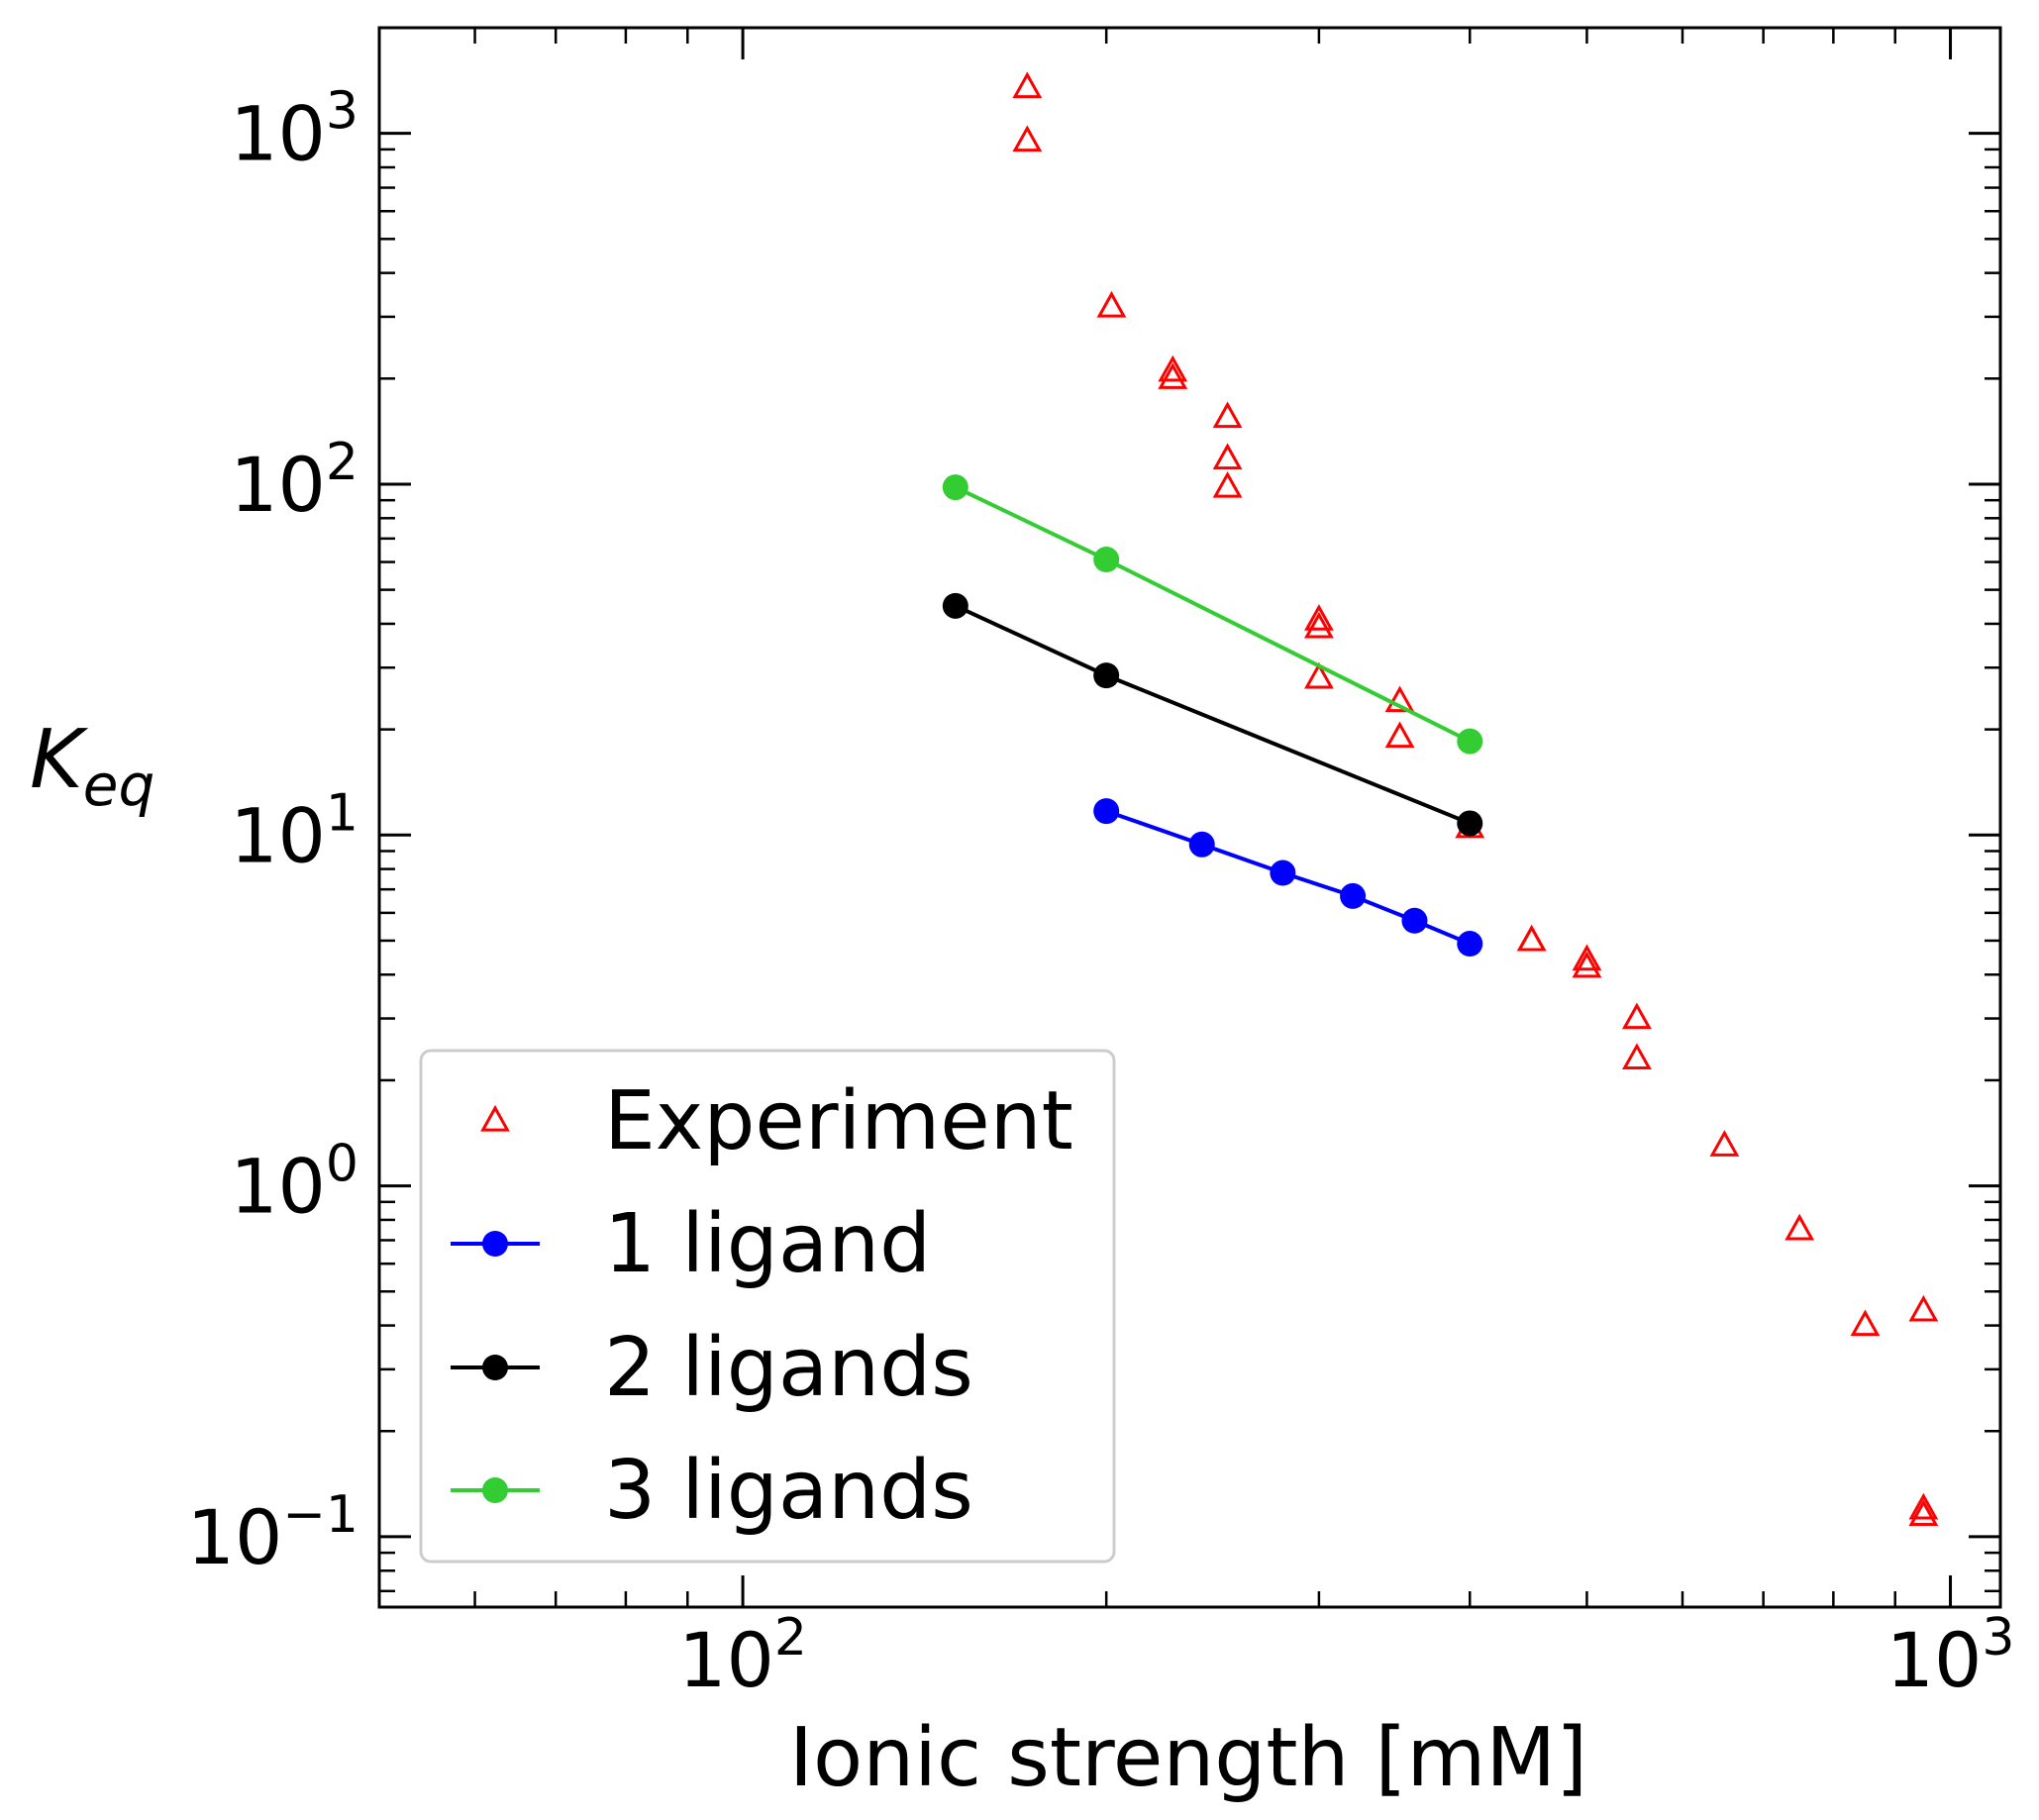 Image resolution: width=2039 pixels, height=1820 pixels. What do you see at coordinates (272, 1533) in the screenshot?
I see `y-tick-label: 10⁻¹` at bounding box center [272, 1533].